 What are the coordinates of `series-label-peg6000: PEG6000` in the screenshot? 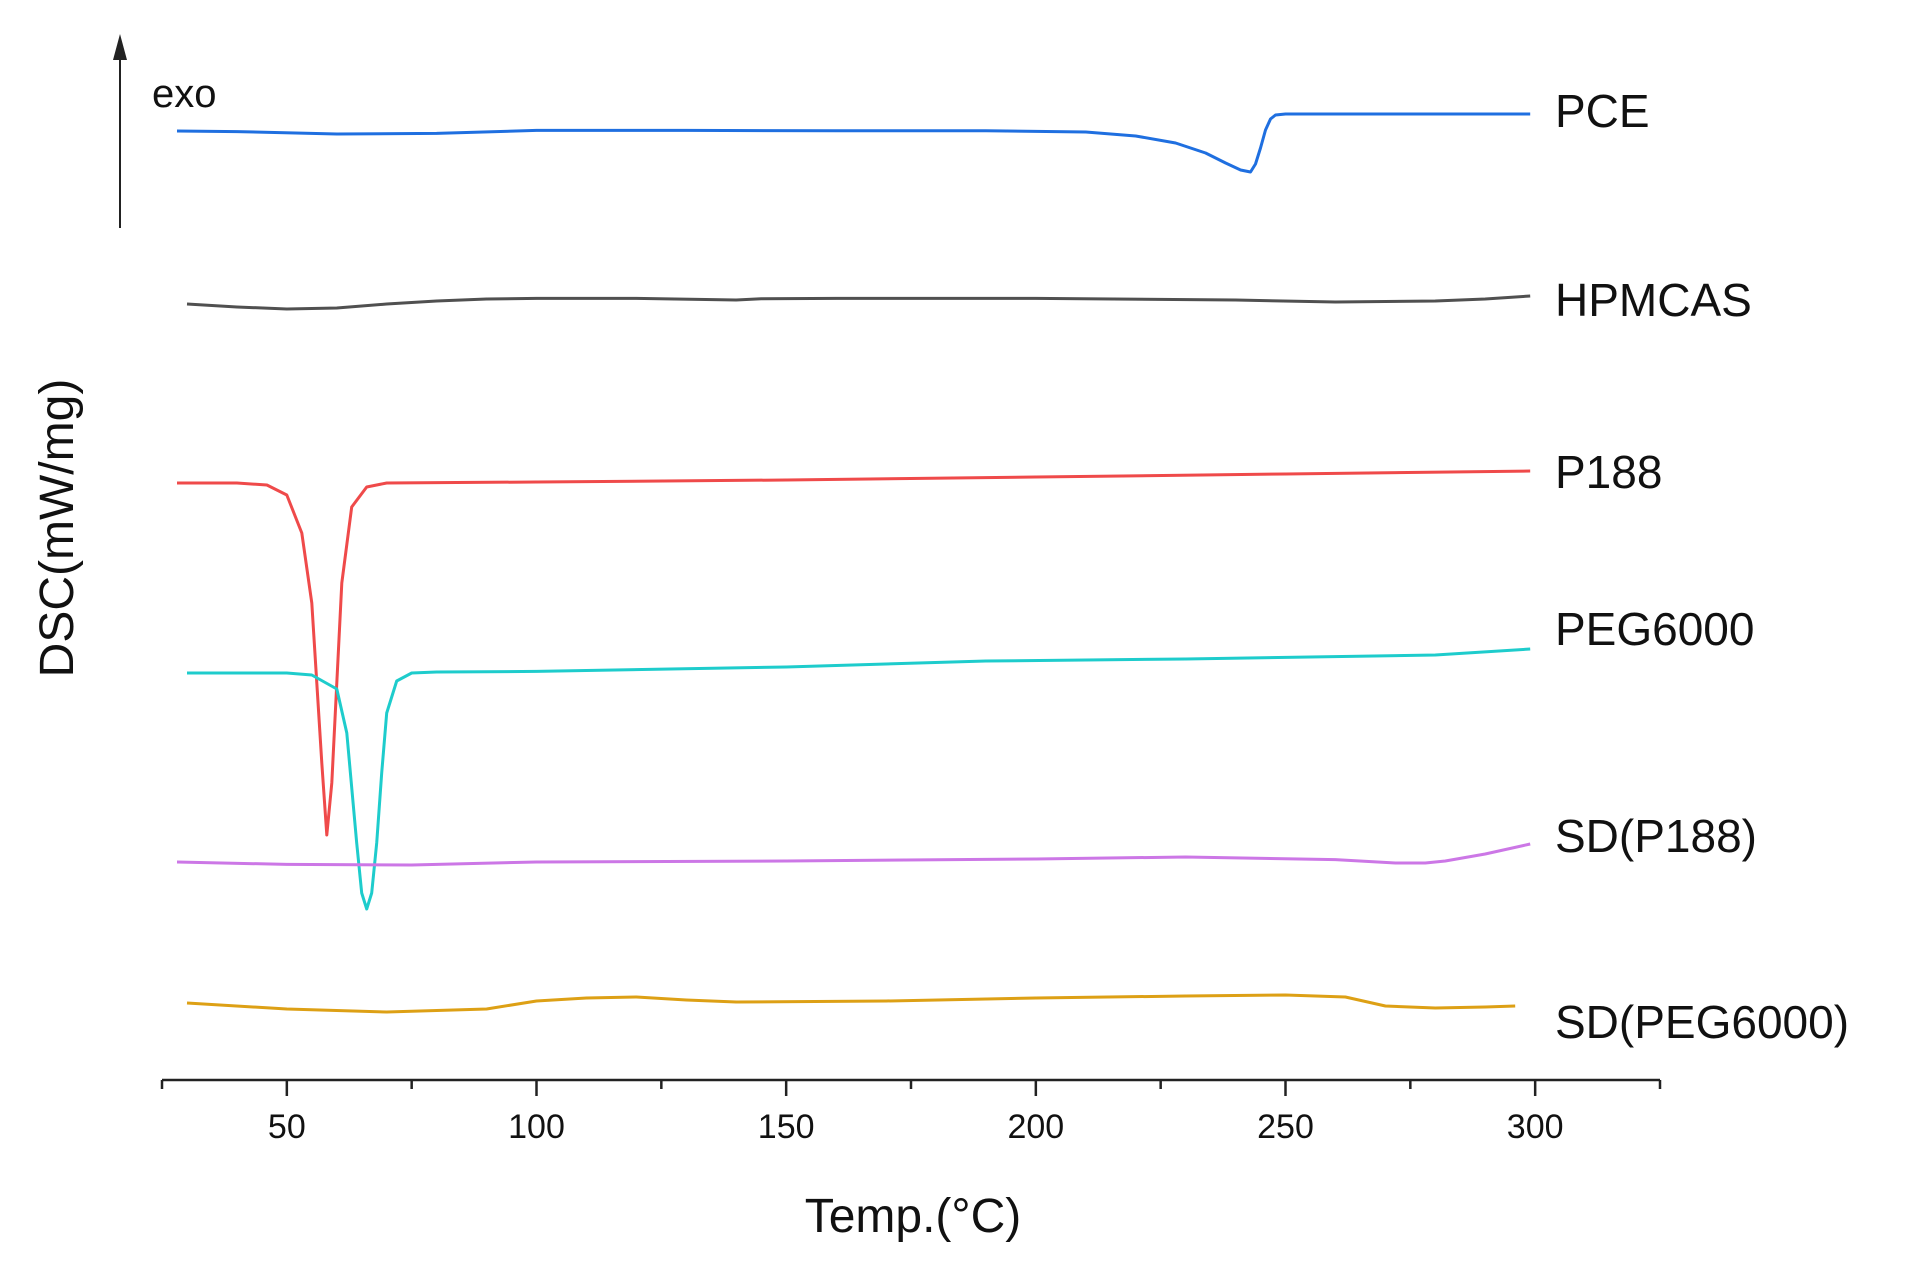 It's located at (1654, 629).